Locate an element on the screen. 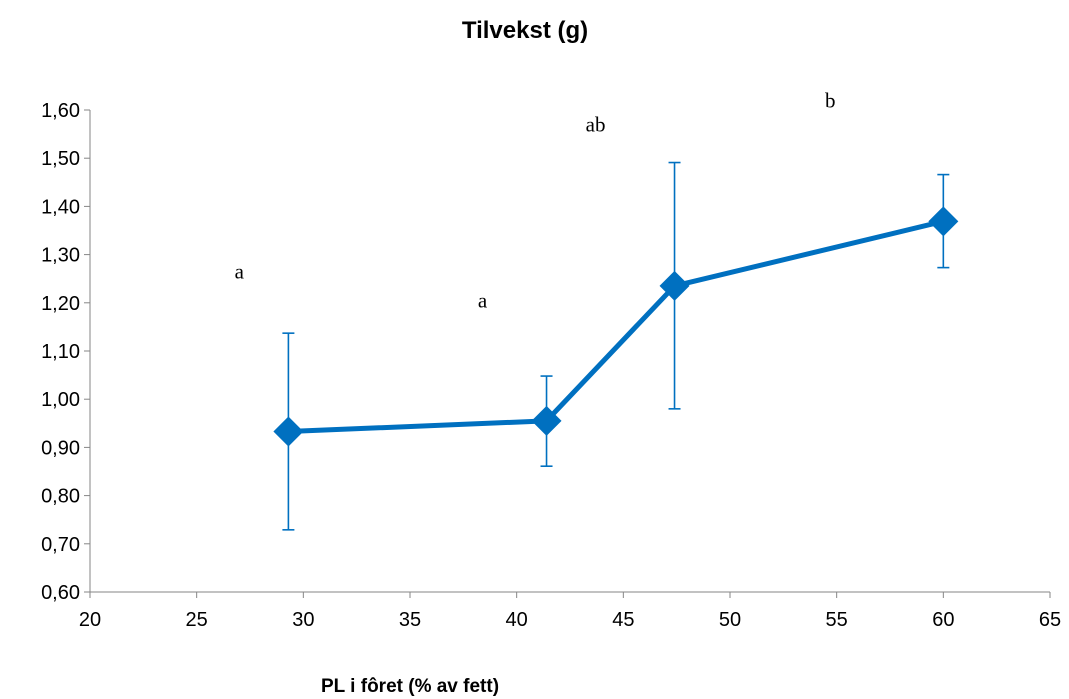 This screenshot has width=1069, height=699. x-tick-label: 30 is located at coordinates (303, 620).